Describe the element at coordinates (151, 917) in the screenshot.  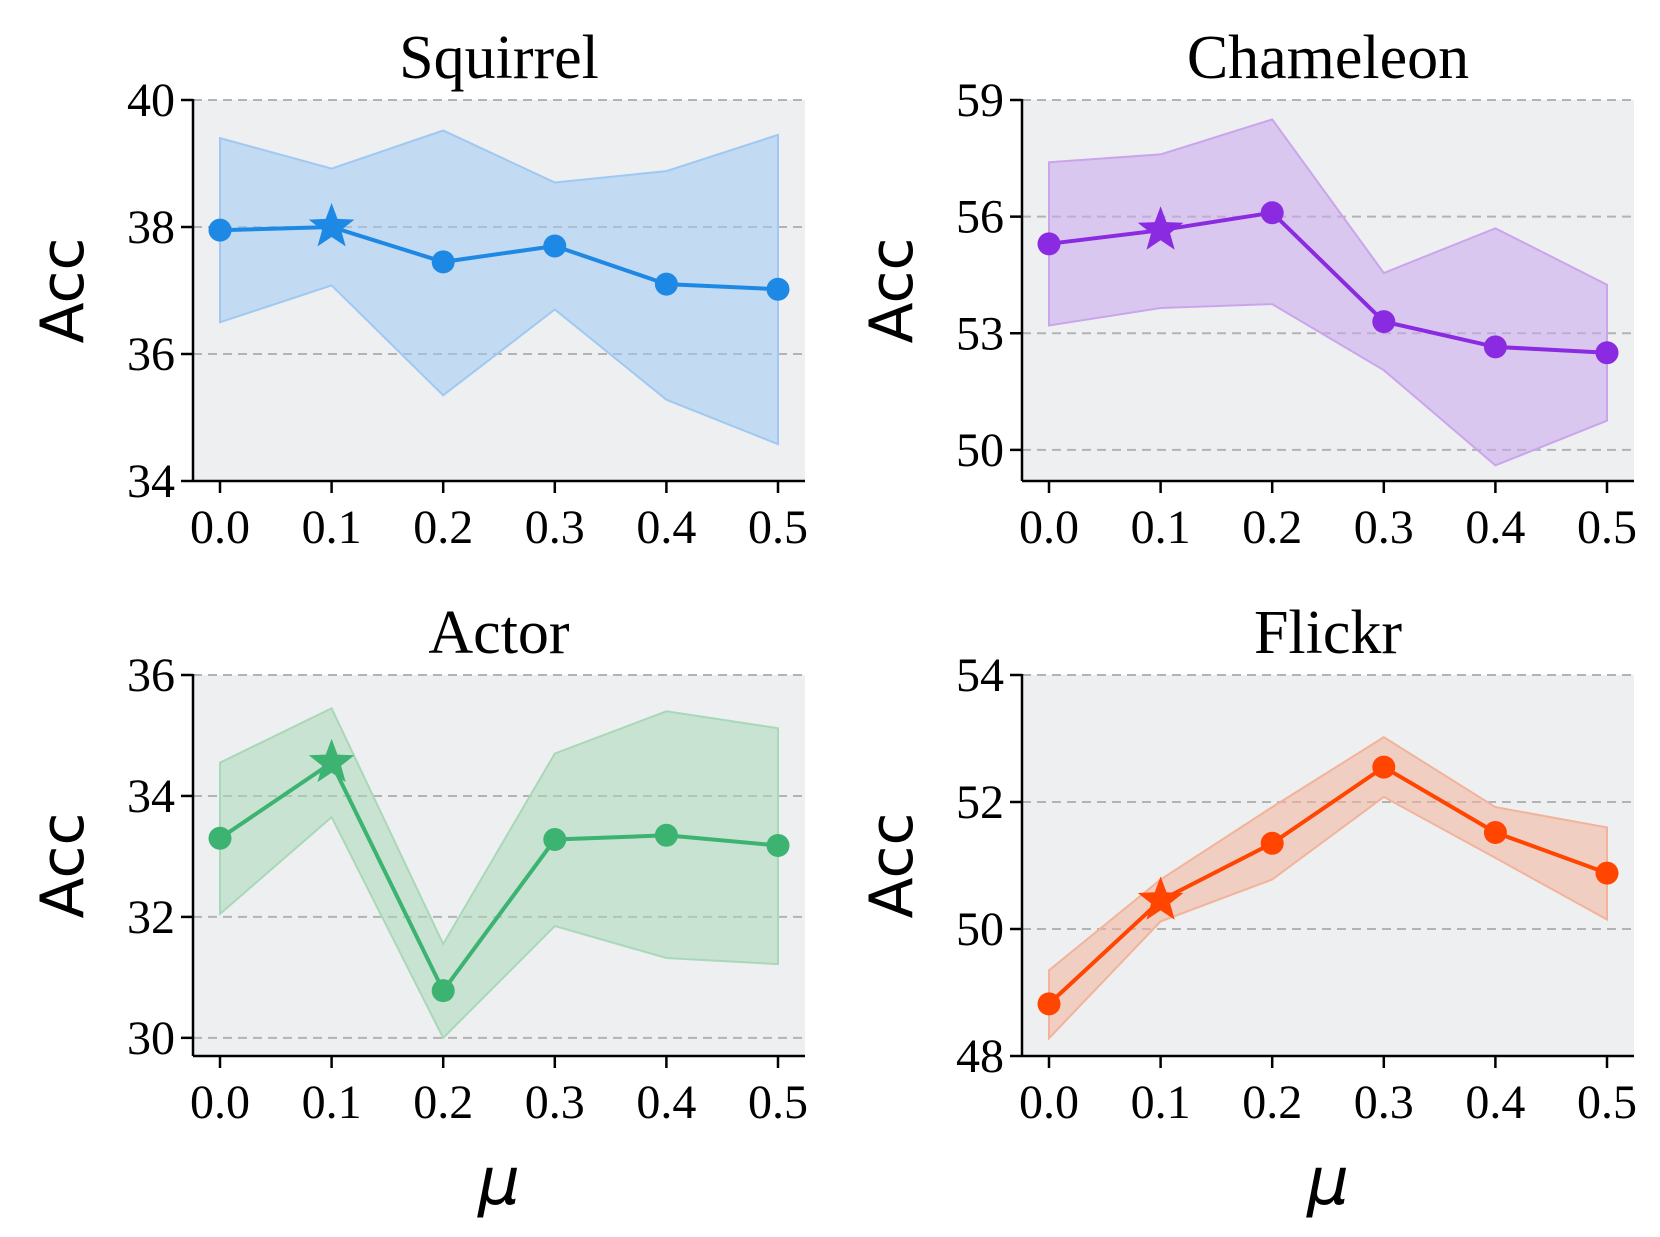
I see `y-tick-label: 32` at that location.